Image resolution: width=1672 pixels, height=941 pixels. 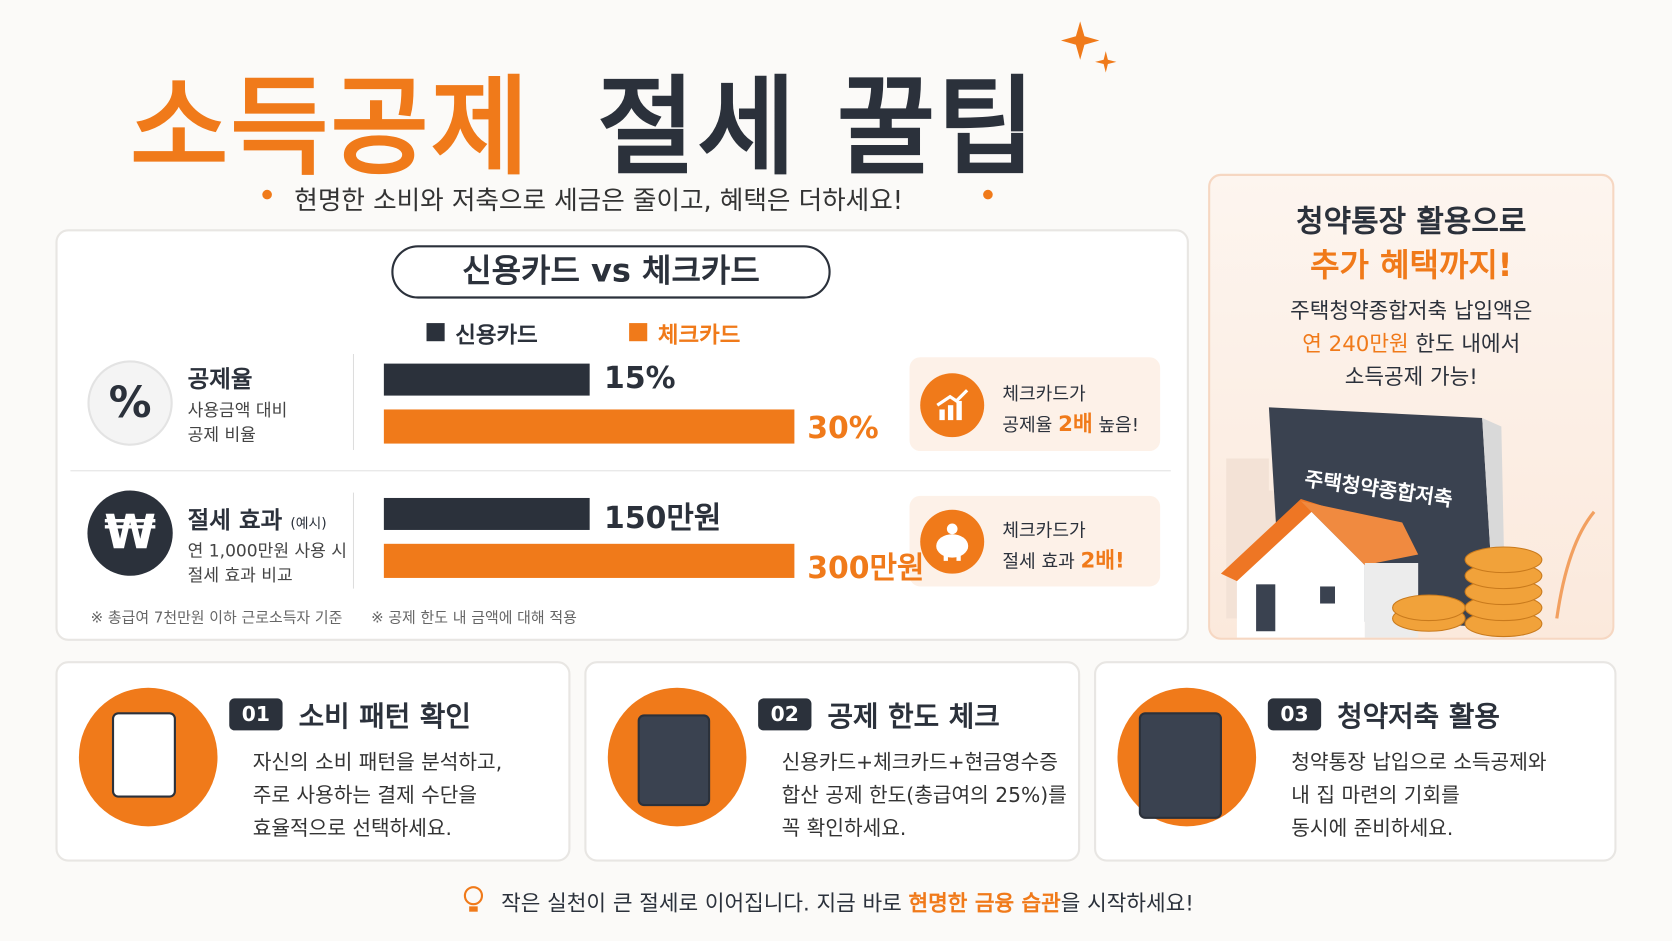 What do you see at coordinates (1088, 47) in the screenshot?
I see `sparkle` at bounding box center [1088, 47].